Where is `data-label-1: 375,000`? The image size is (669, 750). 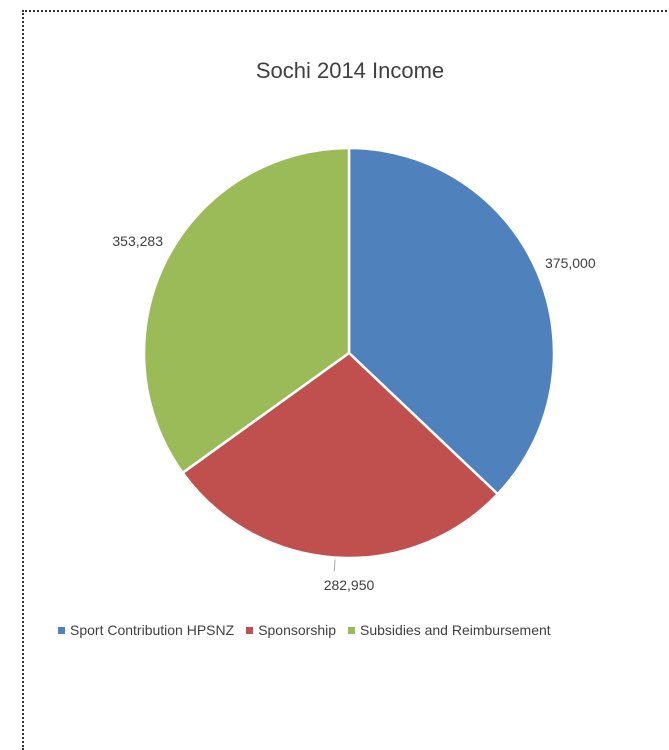 data-label-1: 375,000 is located at coordinates (570, 263).